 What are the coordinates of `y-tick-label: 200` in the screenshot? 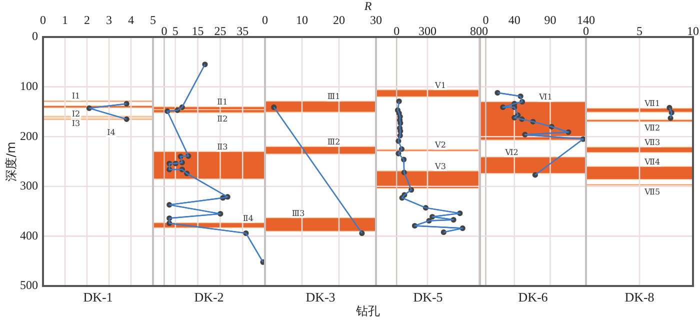 It's located at (29, 135).